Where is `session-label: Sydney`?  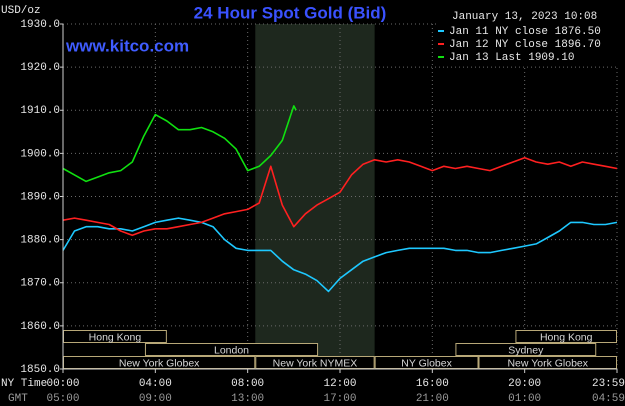
session-label: Sydney is located at coordinates (526, 350).